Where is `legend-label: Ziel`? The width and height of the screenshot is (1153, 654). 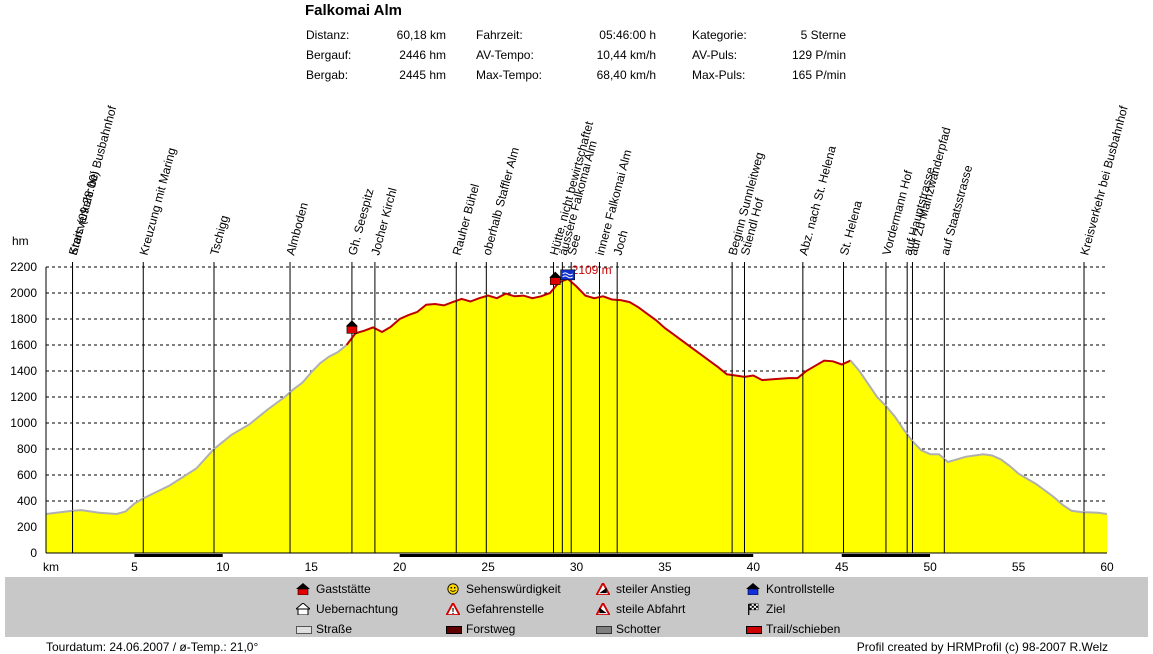 legend-label: Ziel is located at coordinates (776, 609).